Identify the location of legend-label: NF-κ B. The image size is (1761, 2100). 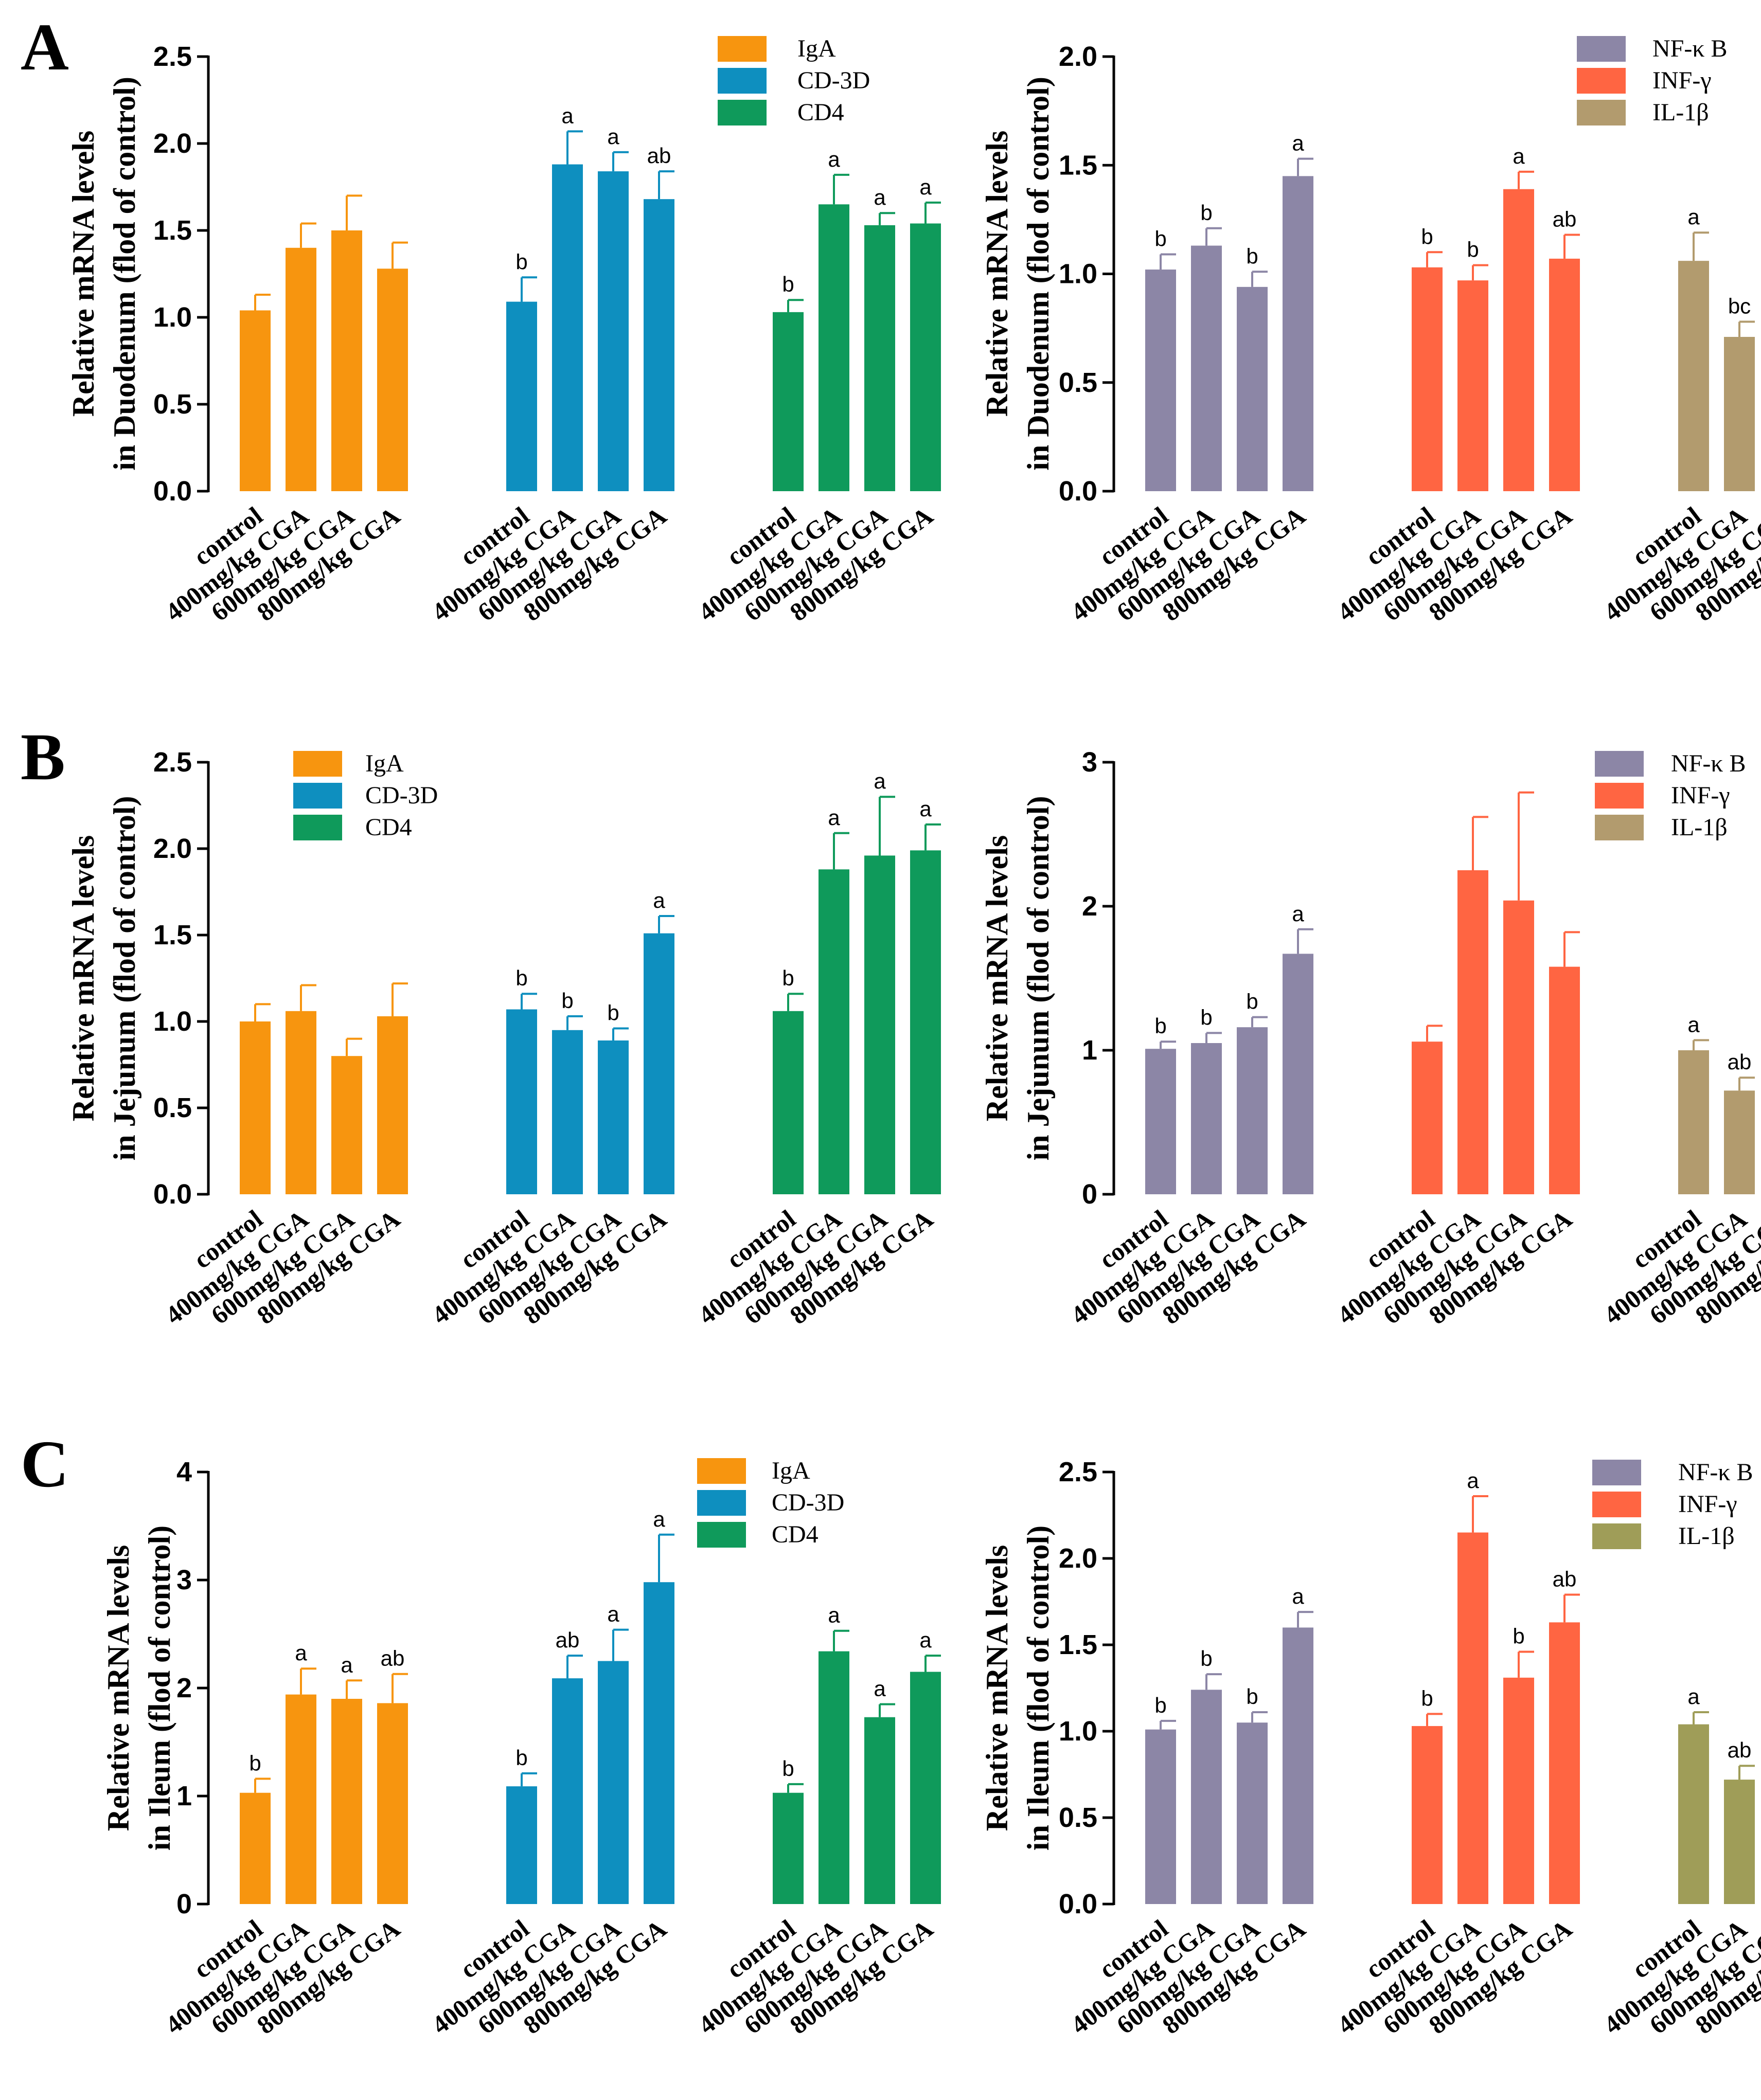
(1708, 763).